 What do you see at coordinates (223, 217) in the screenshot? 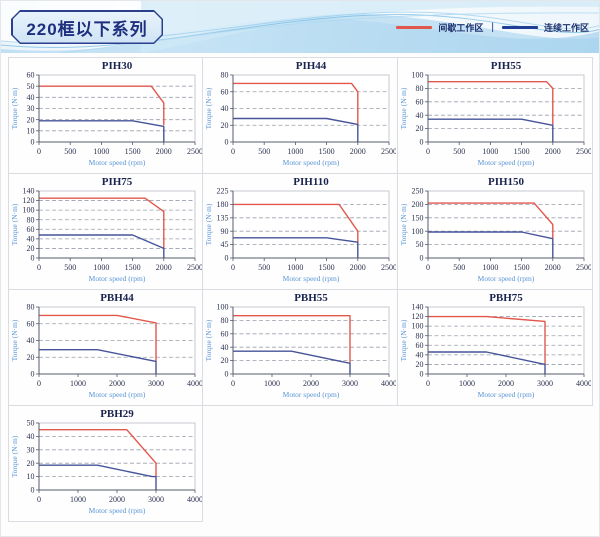
I see `y-tick-label: 135` at bounding box center [223, 217].